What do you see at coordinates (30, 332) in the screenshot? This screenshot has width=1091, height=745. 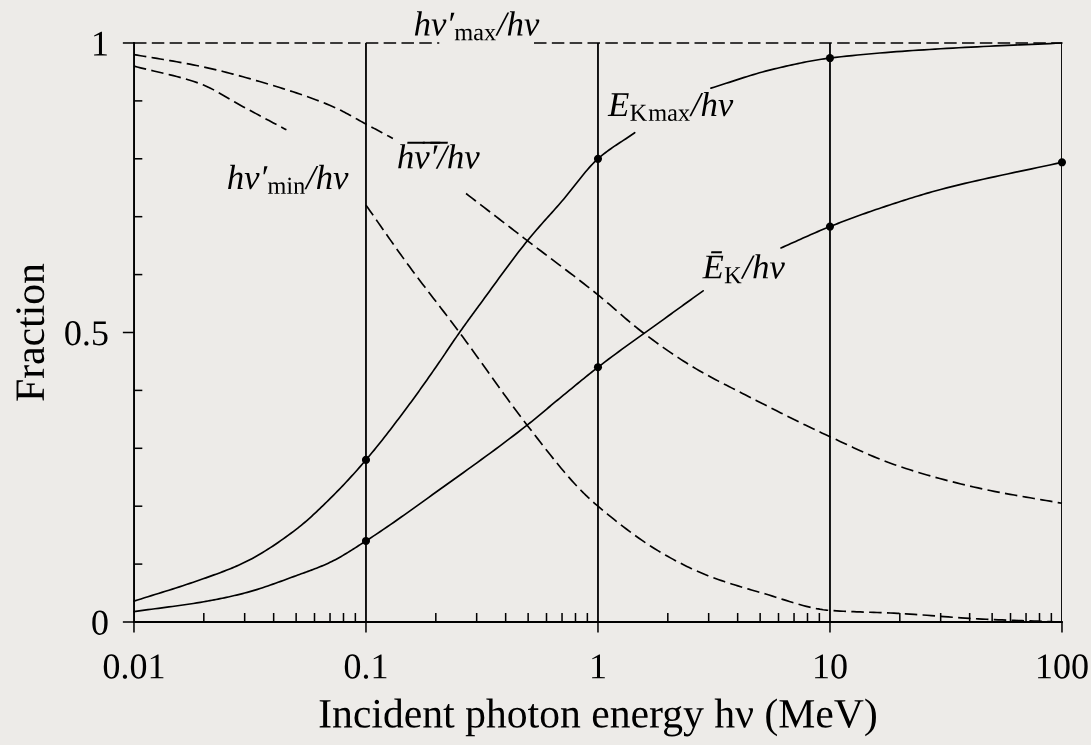 I see `y-axis-title: Fraction` at bounding box center [30, 332].